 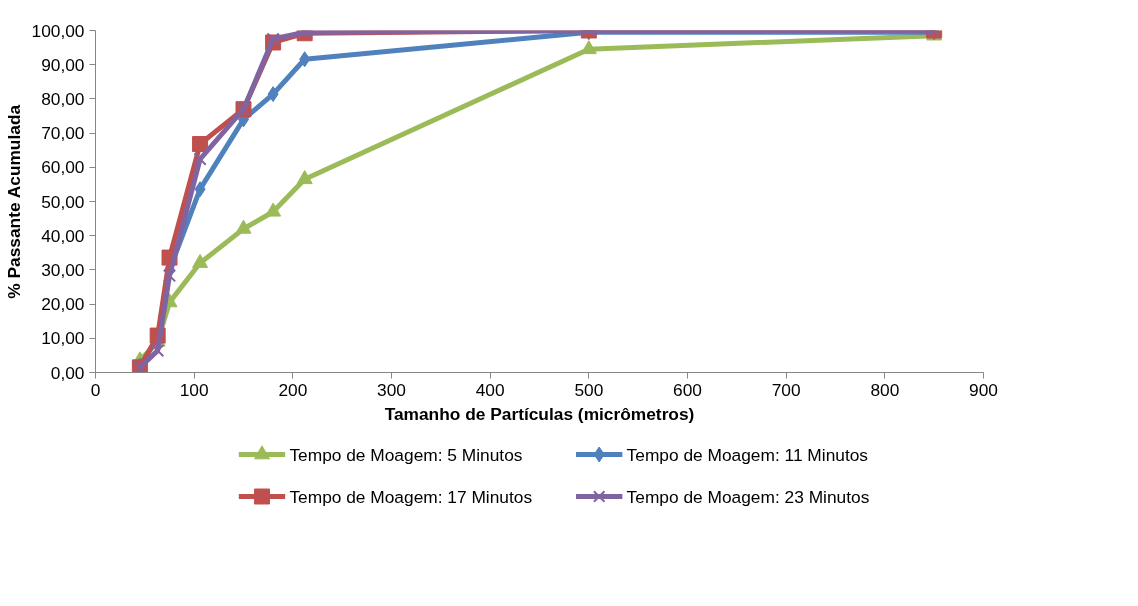 I want to click on x-tick-label: 400, so click(x=490, y=389).